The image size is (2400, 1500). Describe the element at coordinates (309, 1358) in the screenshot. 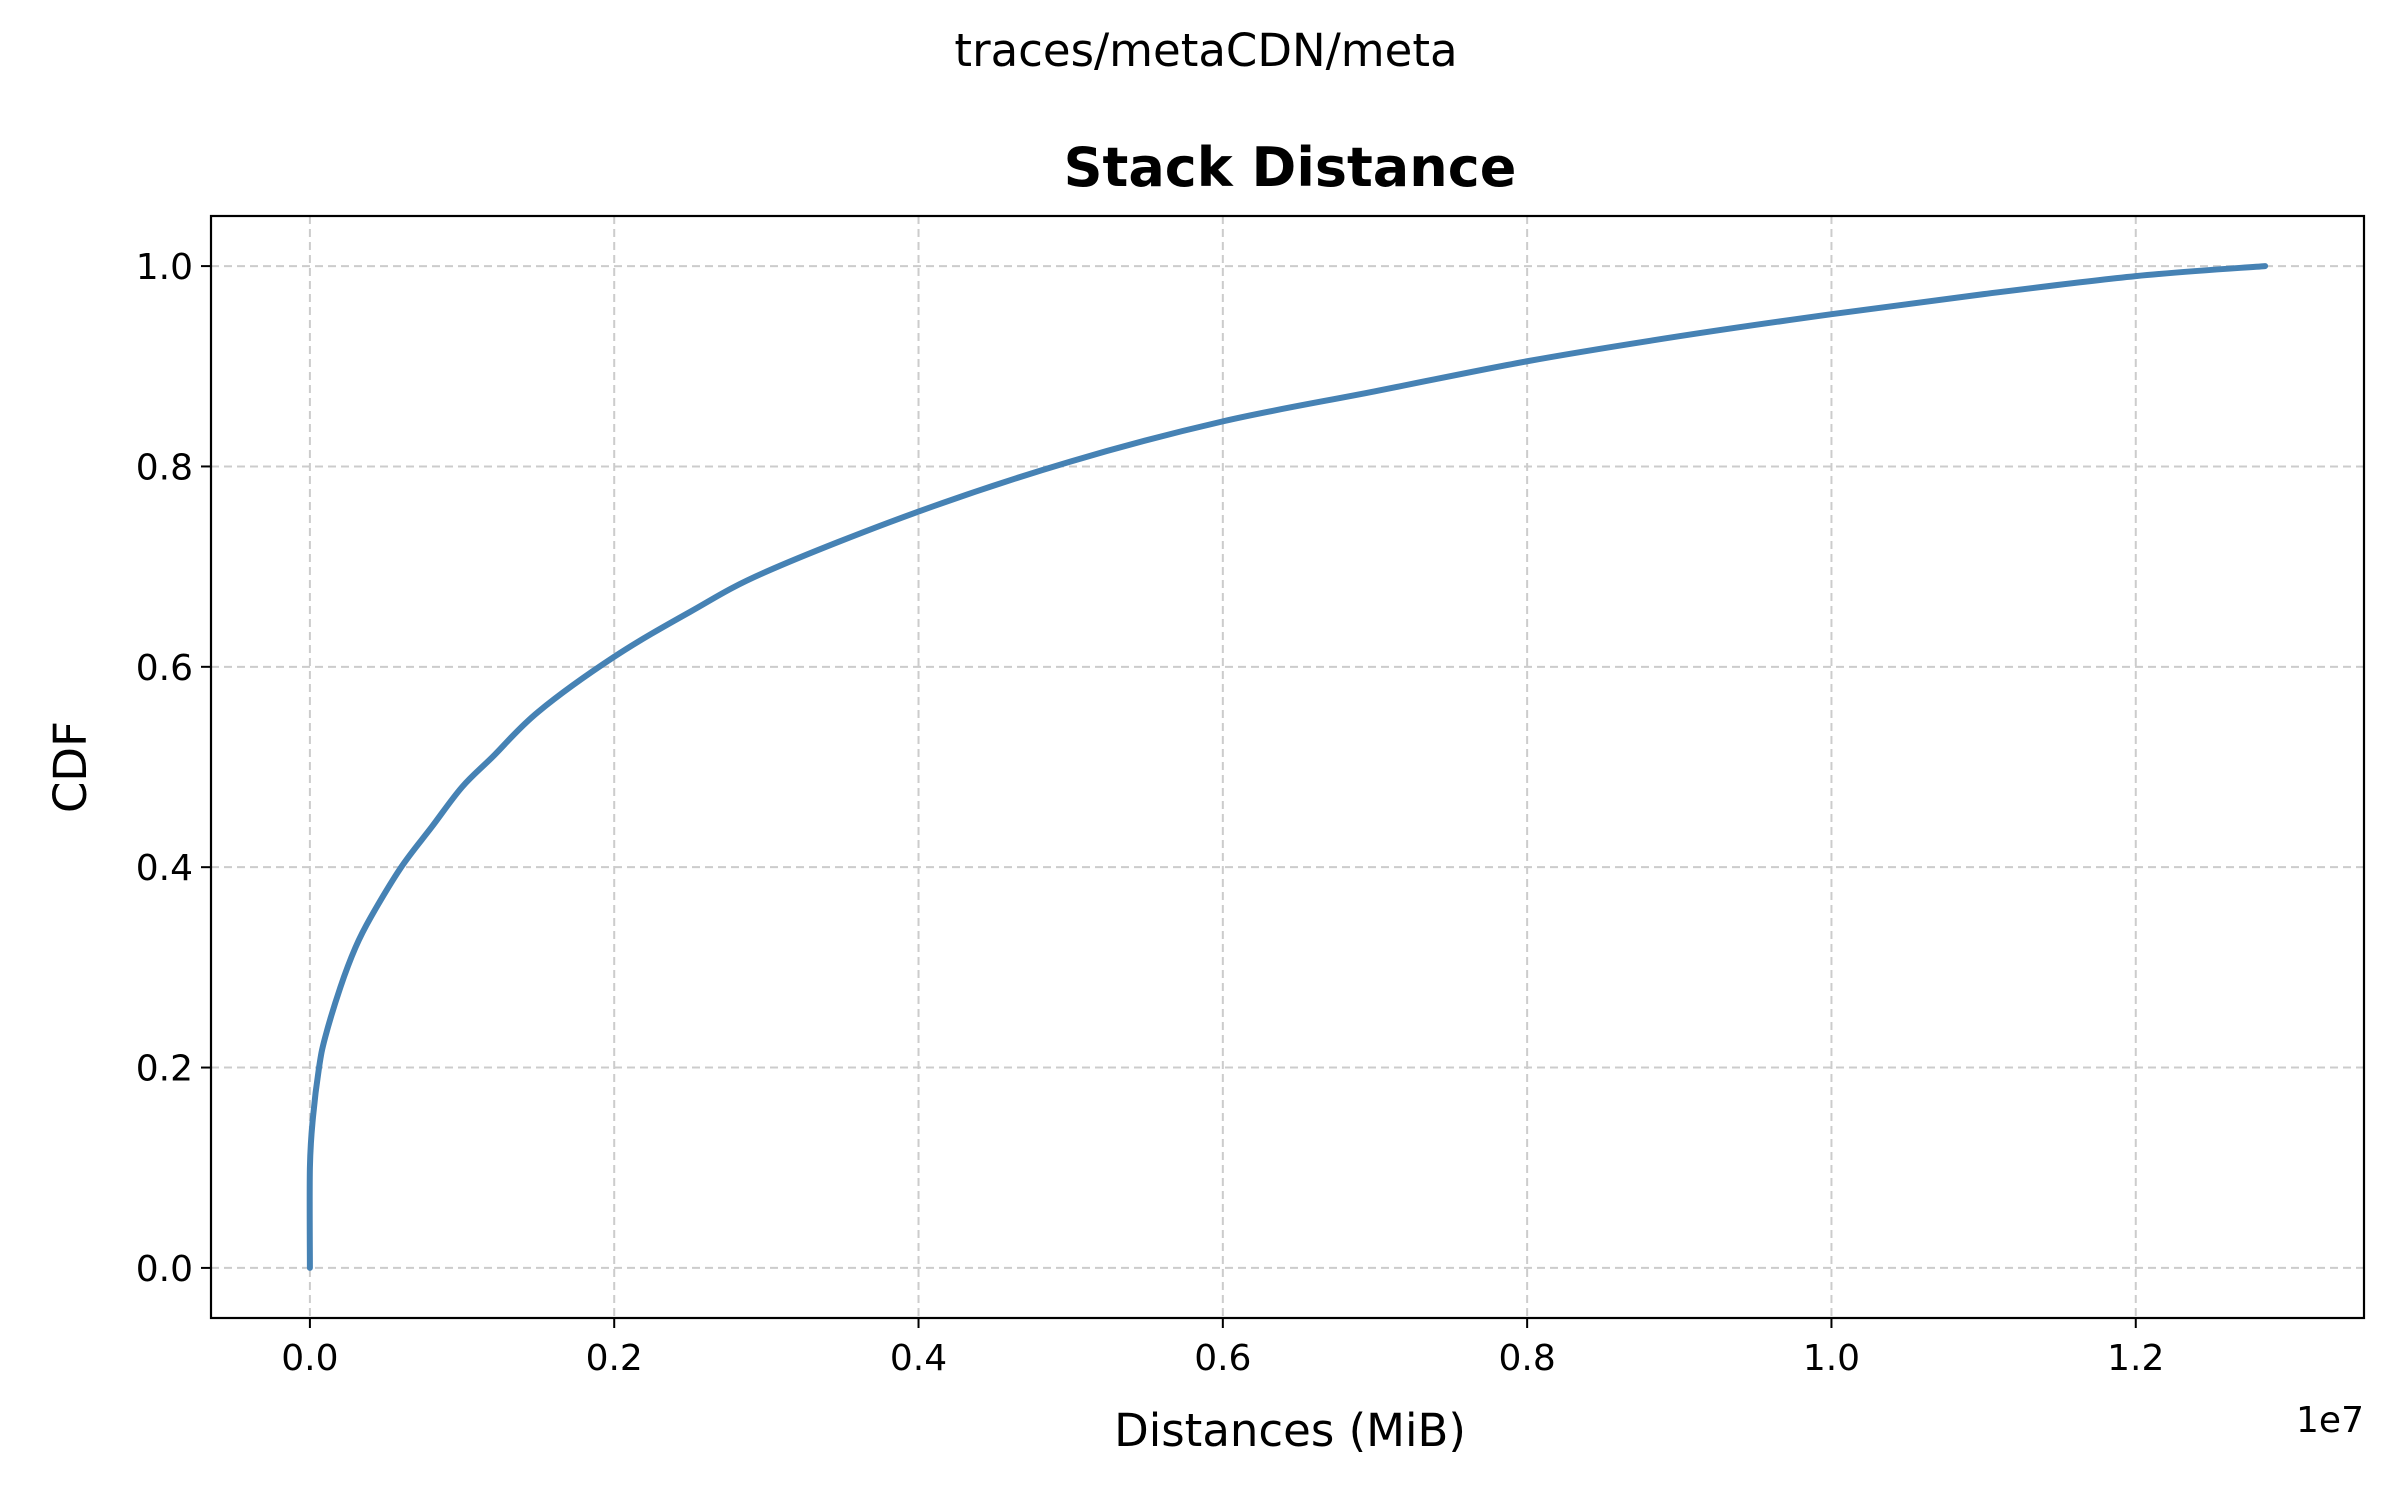

I see `x-tick-label: 0.0` at that location.